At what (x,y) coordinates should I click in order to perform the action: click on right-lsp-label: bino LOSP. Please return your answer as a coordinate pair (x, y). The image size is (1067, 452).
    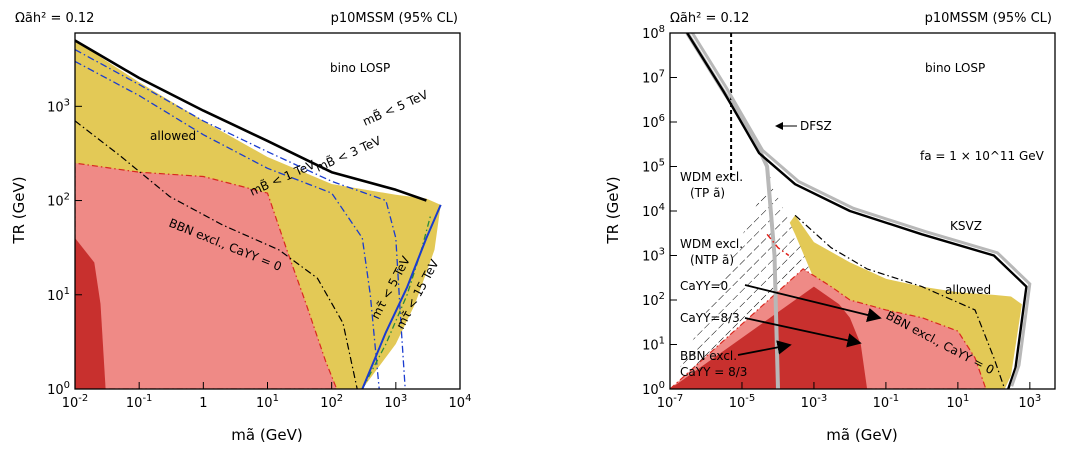
    Looking at the image, I should click on (955, 68).